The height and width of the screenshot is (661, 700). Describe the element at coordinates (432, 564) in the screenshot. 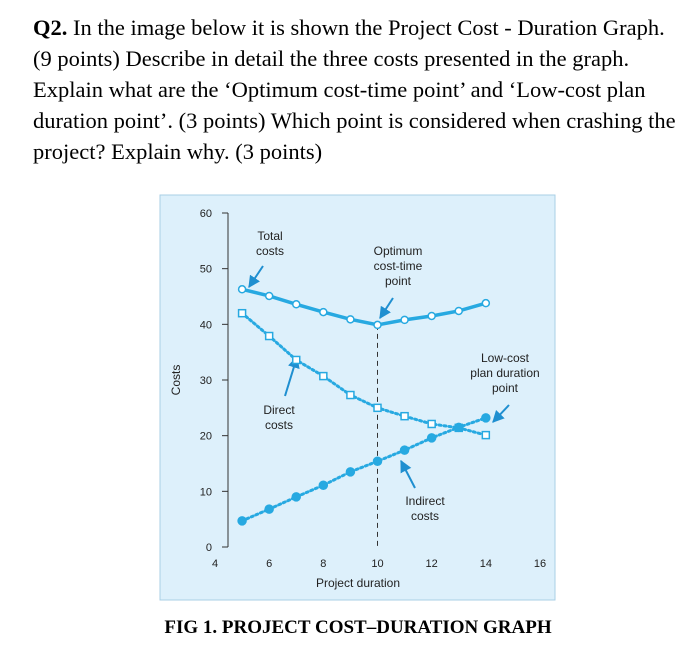

I see `x-tick-label: 12` at that location.